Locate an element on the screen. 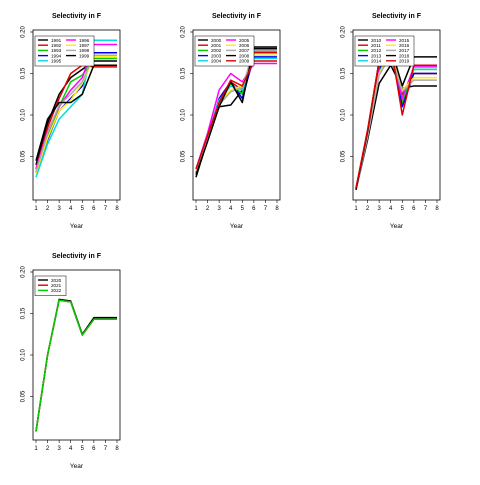 Image resolution: width=480 pixels, height=485 pixels. series-line-2019 is located at coordinates (396, 116).